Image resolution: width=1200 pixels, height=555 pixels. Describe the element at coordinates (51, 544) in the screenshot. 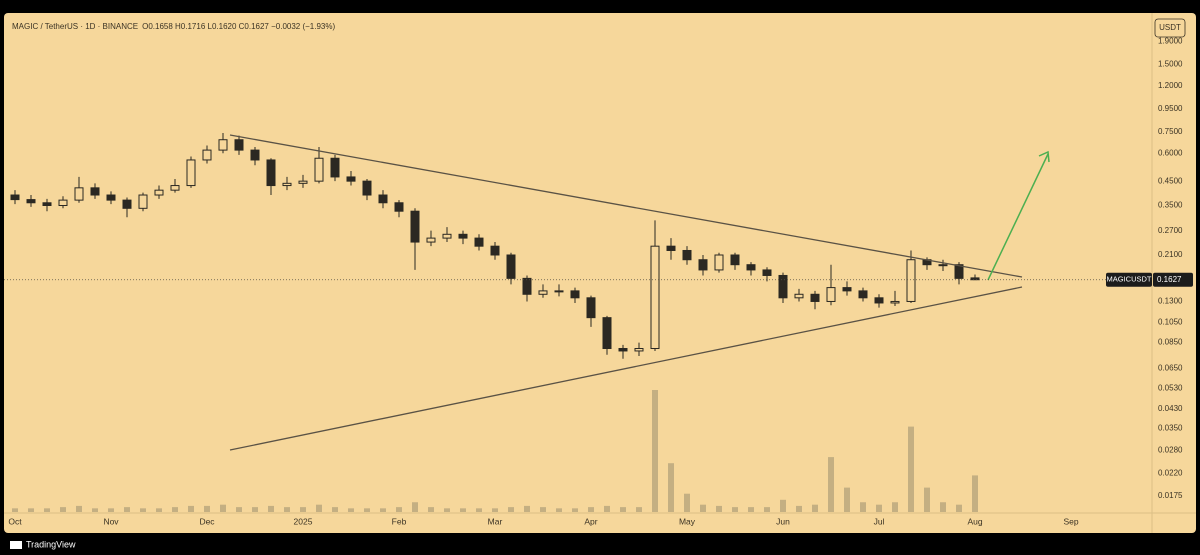

I see `footer-brand: TradingView` at that location.